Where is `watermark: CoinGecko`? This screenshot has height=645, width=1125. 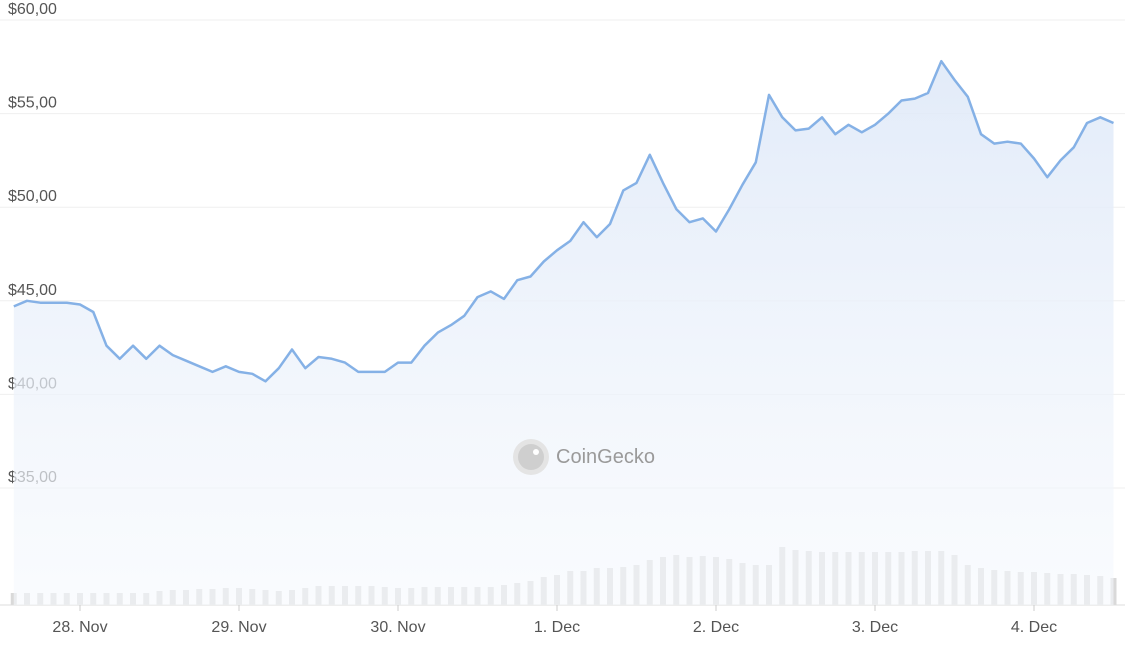
watermark: CoinGecko is located at coordinates (584, 457).